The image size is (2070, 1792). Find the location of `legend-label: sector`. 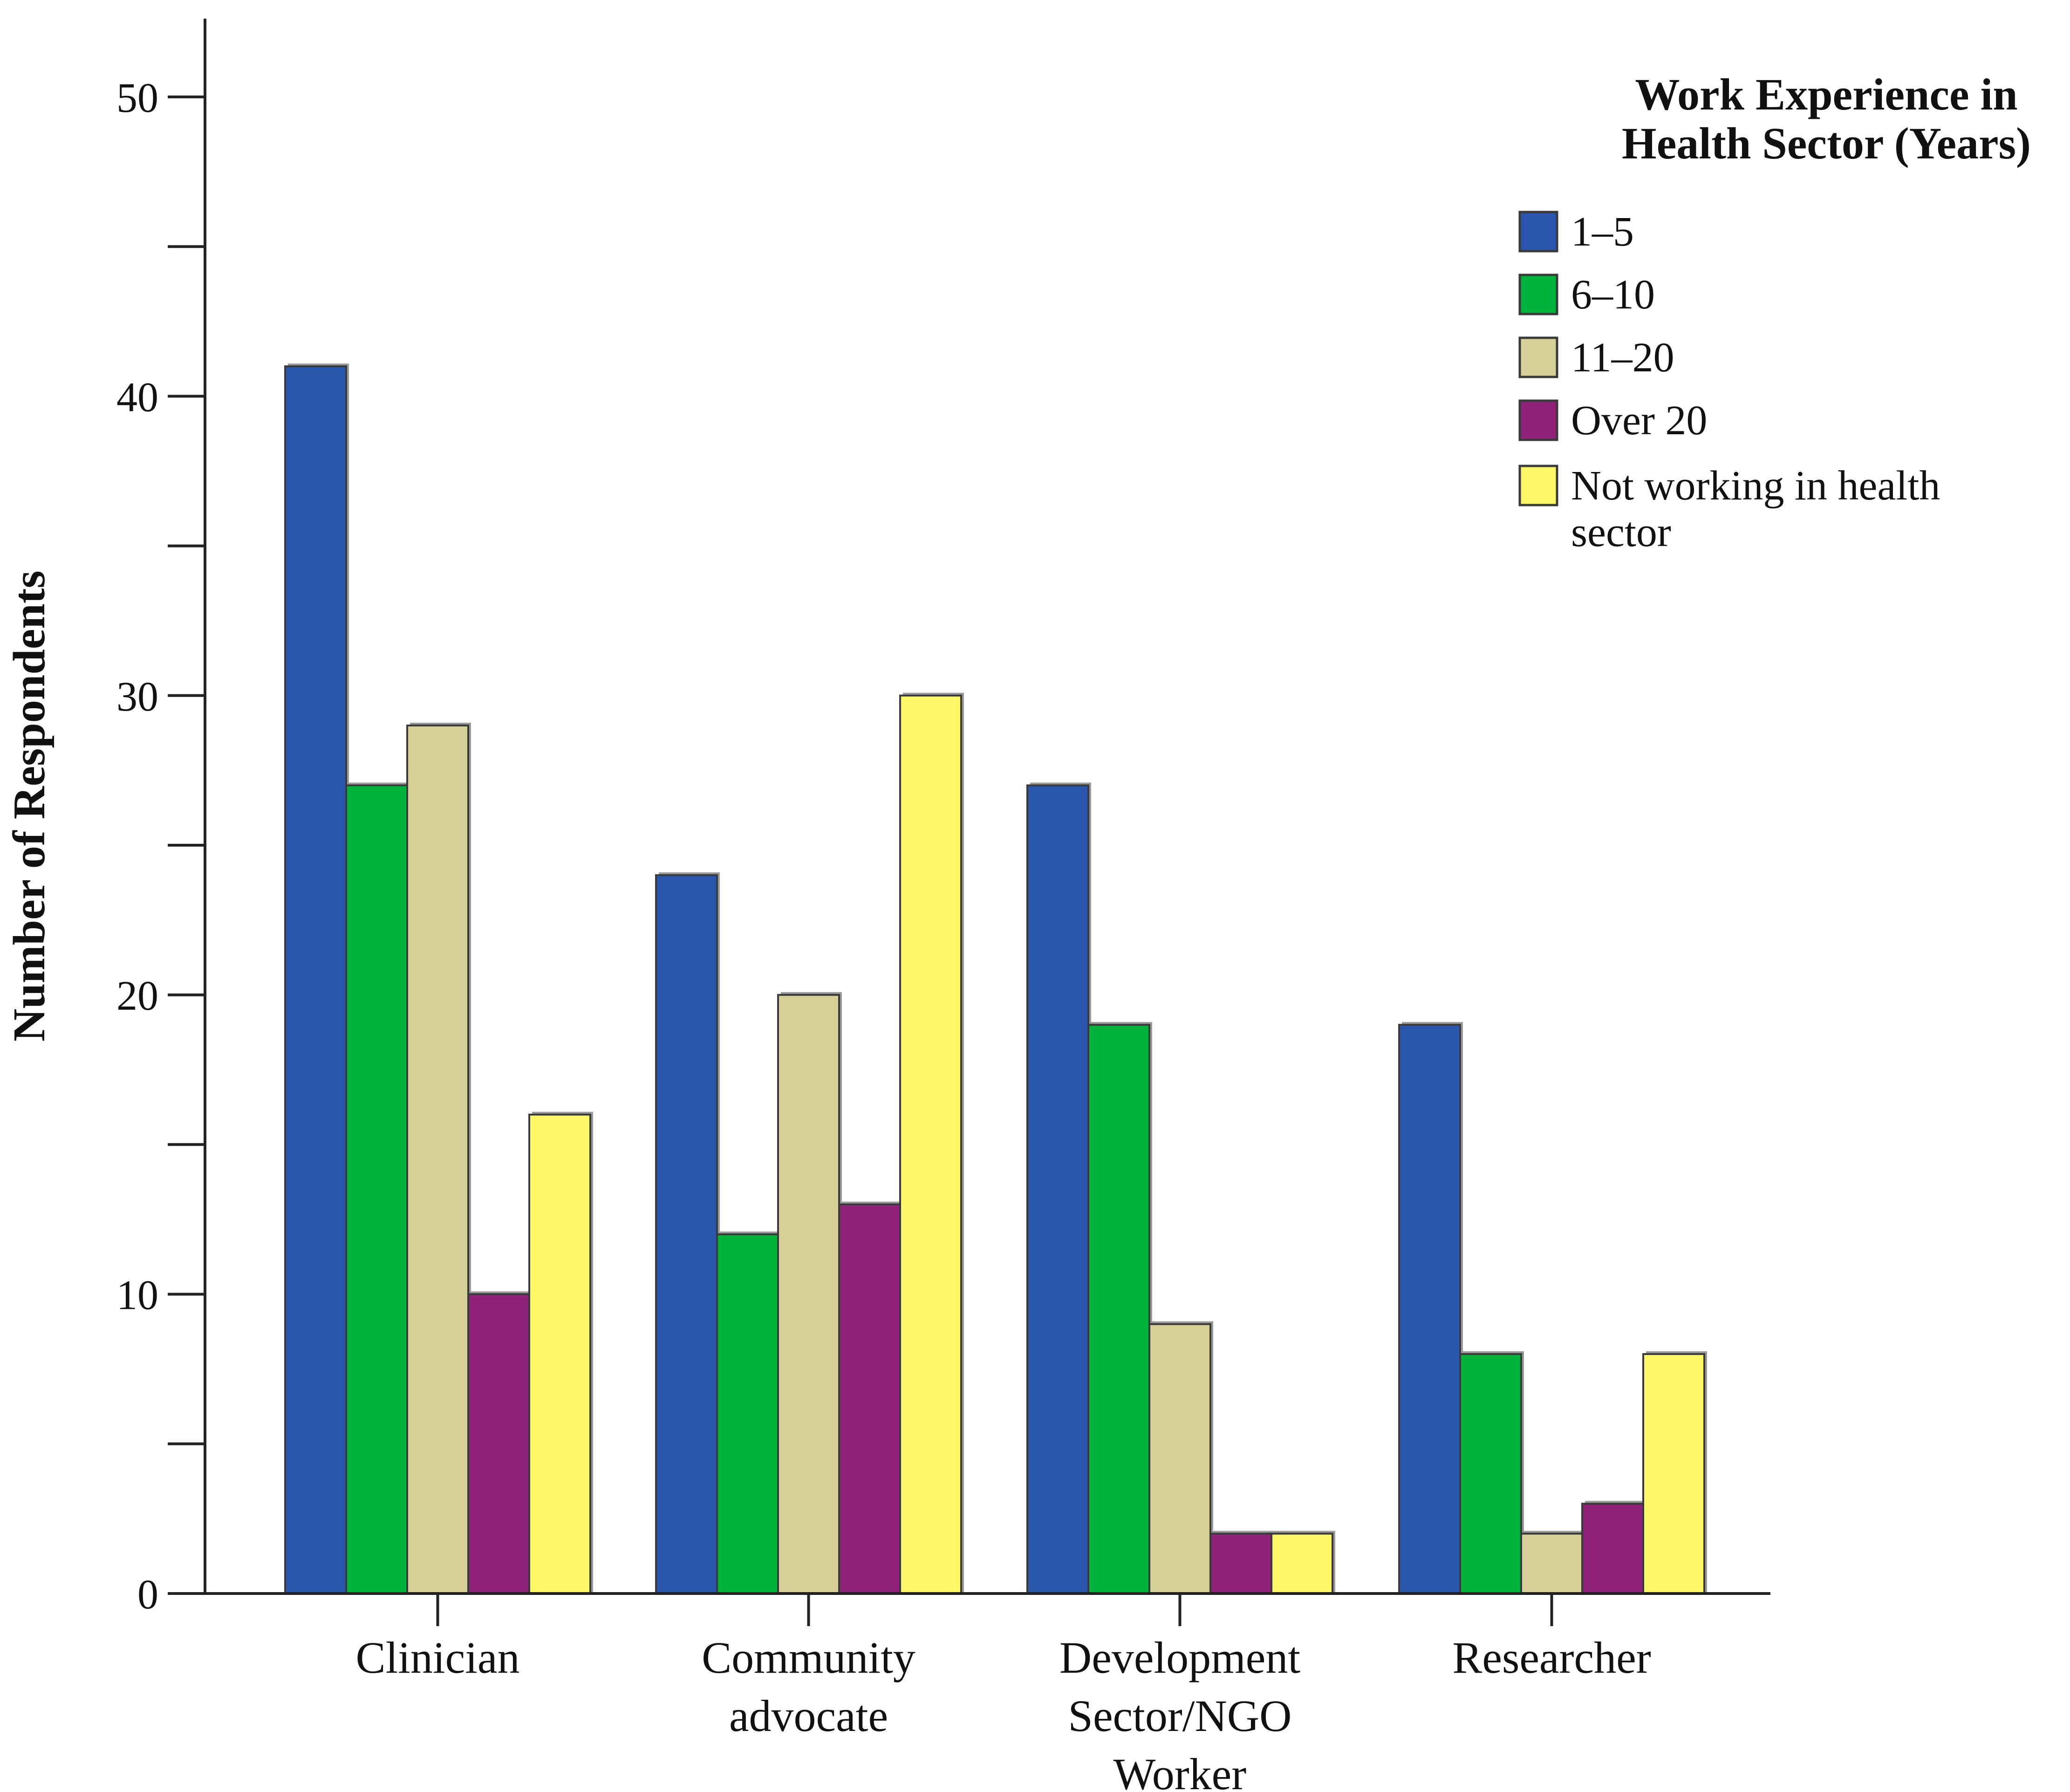

legend-label: sector is located at coordinates (1621, 532).